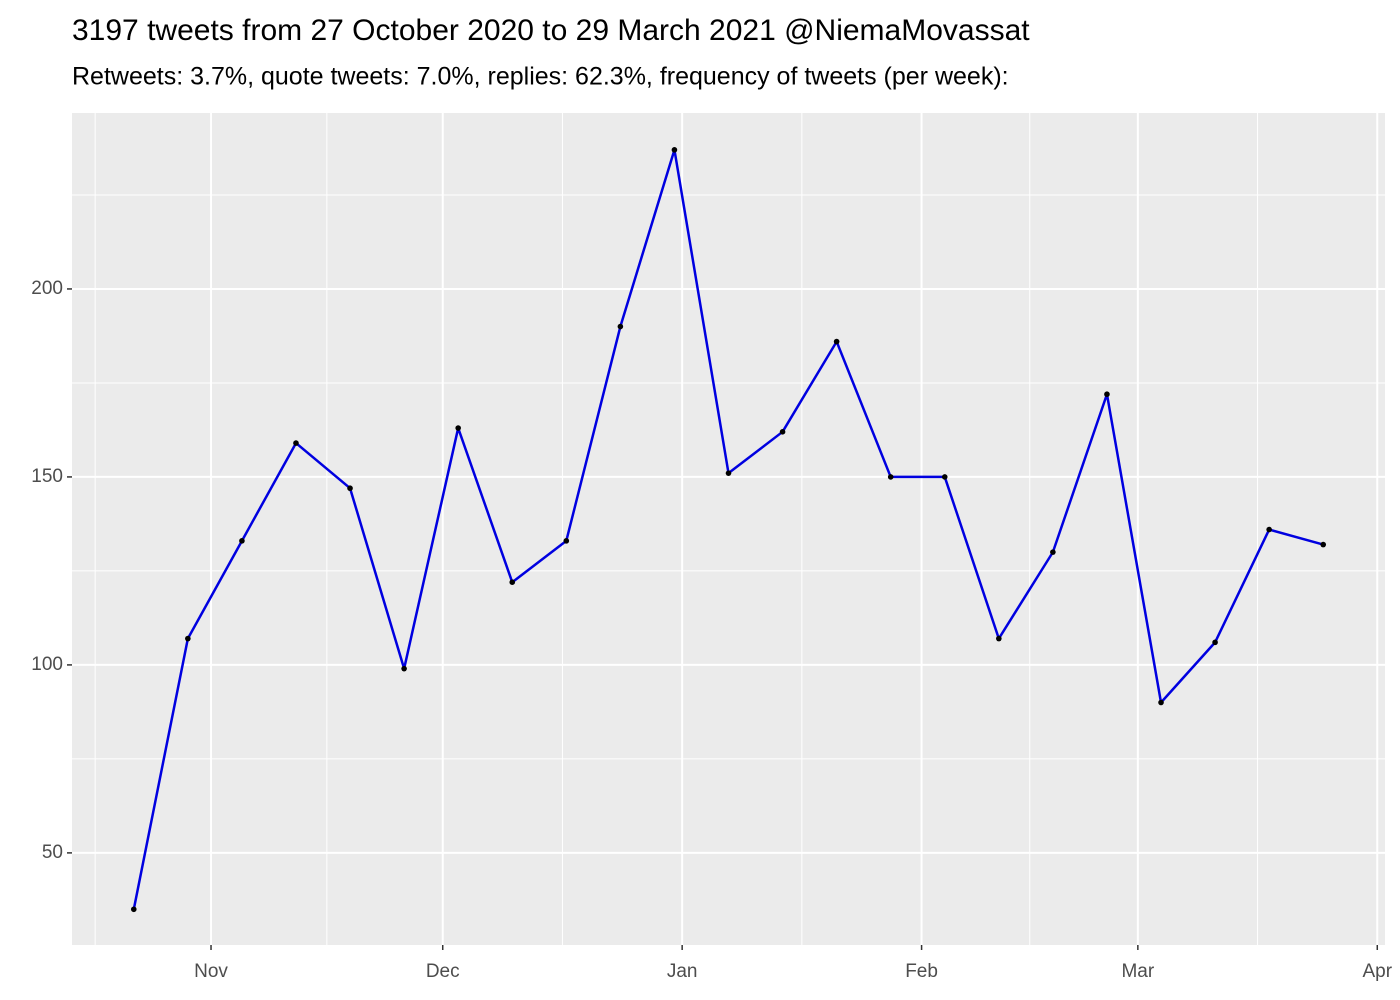  Describe the element at coordinates (682, 971) in the screenshot. I see `x-tick-label: Jan` at that location.